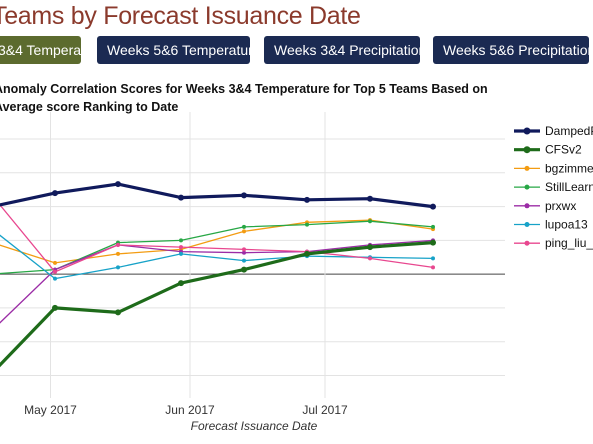  I want to click on legend-item: StillLearn, so click(553, 187).